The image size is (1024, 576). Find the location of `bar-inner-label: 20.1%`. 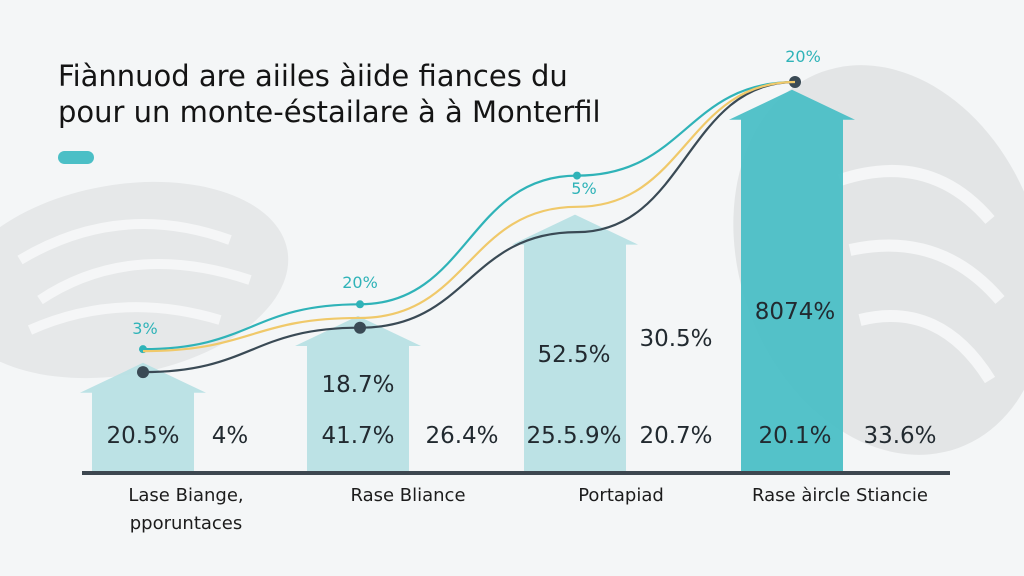

bar-inner-label: 20.1% is located at coordinates (794, 436).